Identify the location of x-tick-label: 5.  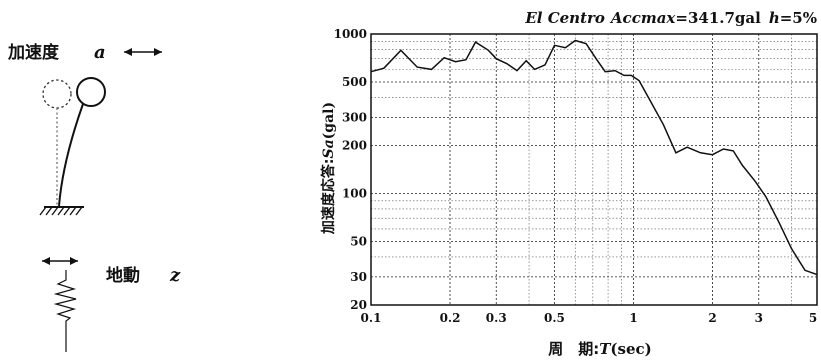
(813, 318).